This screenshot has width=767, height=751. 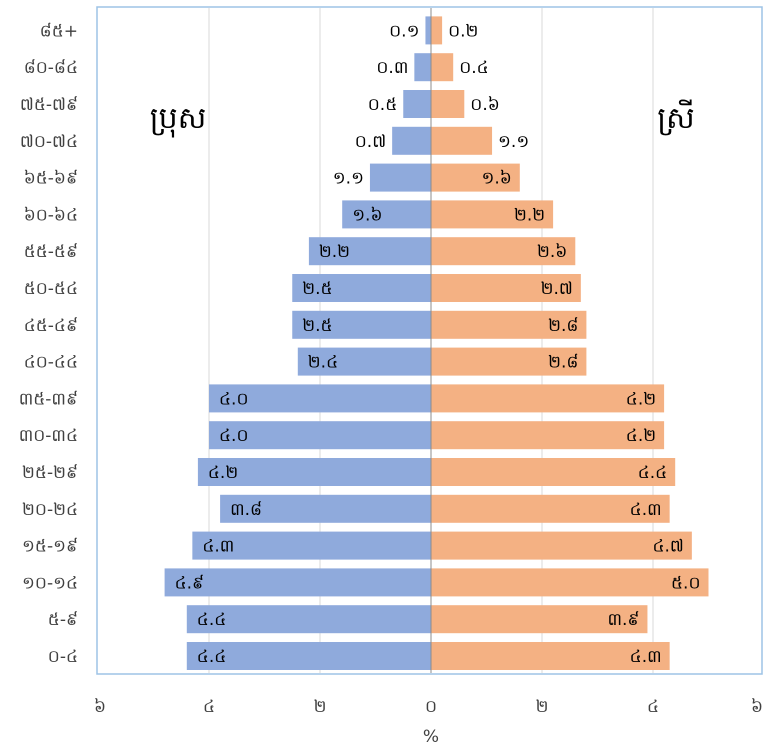 What do you see at coordinates (51, 326) in the screenshot?
I see `y-tick-label: ៤៥-៤៩` at bounding box center [51, 326].